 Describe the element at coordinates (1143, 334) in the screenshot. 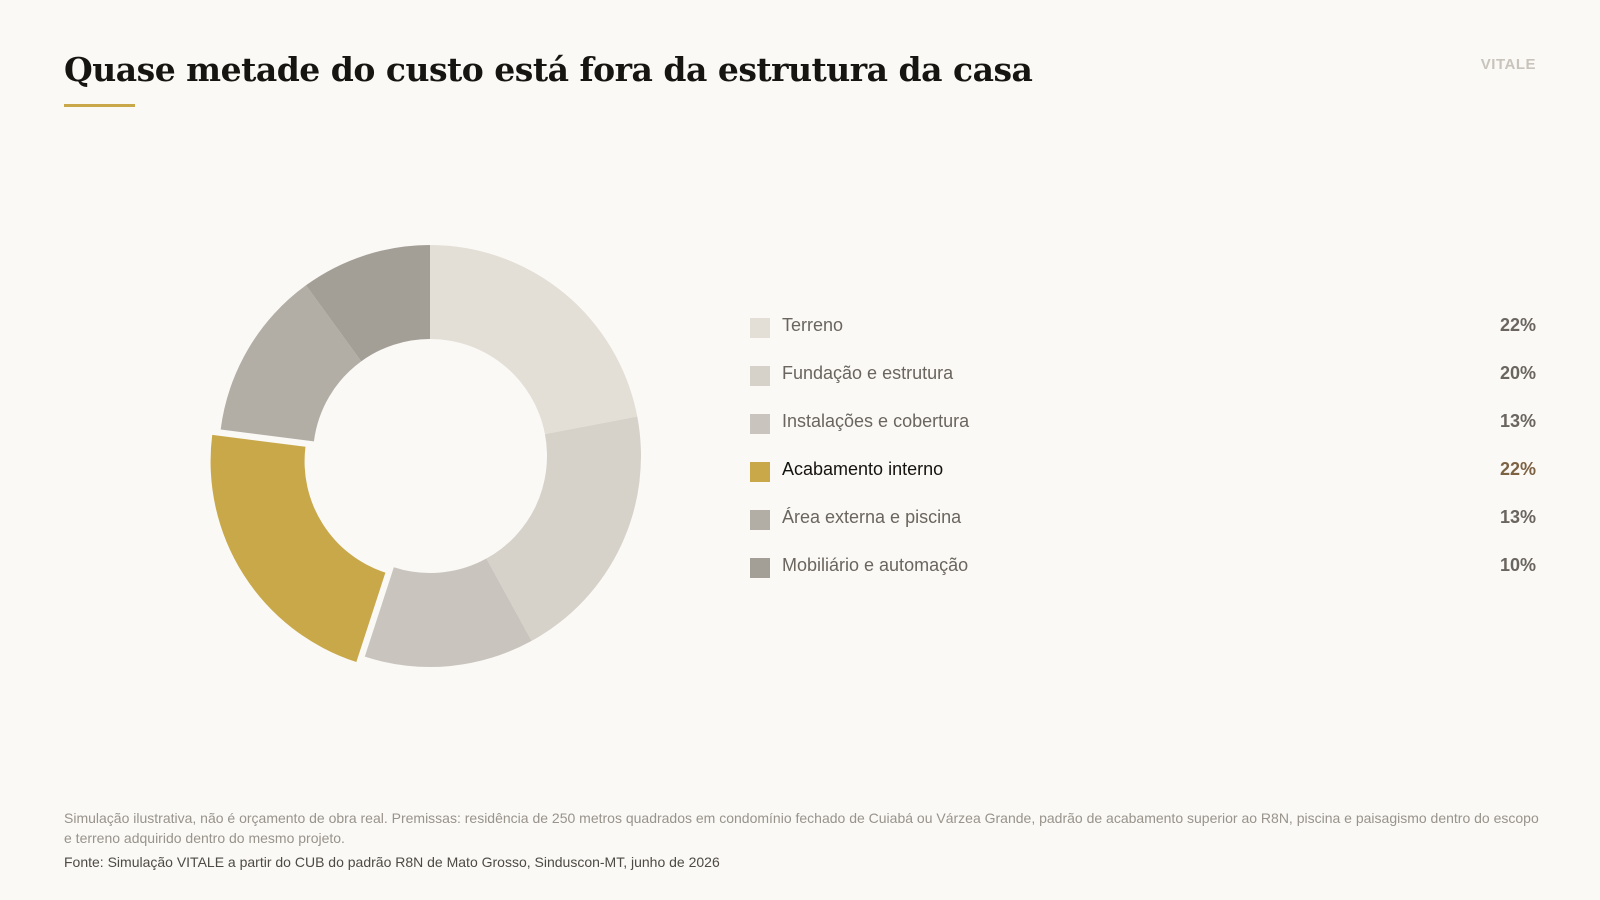

I see `legend-item: Terreno 22%` at that location.